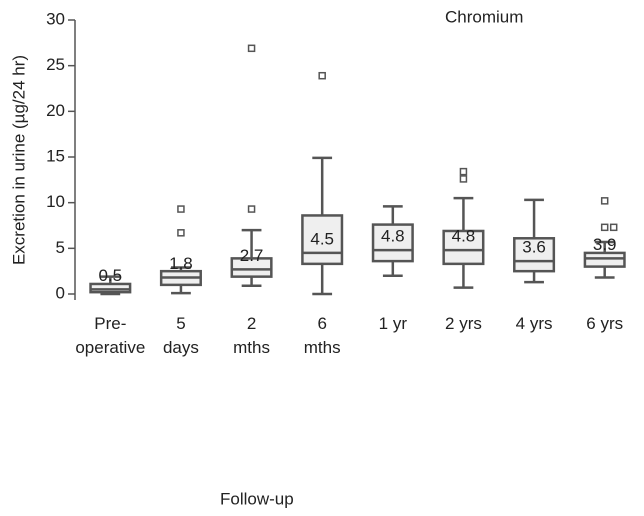 This screenshot has height=516, width=644. I want to click on median-label: 0.5, so click(110, 275).